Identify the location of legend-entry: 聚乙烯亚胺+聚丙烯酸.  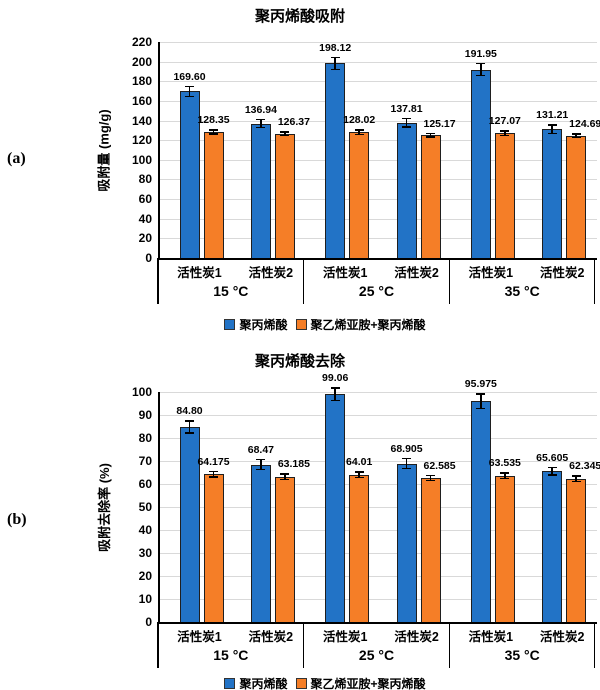
(360, 682).